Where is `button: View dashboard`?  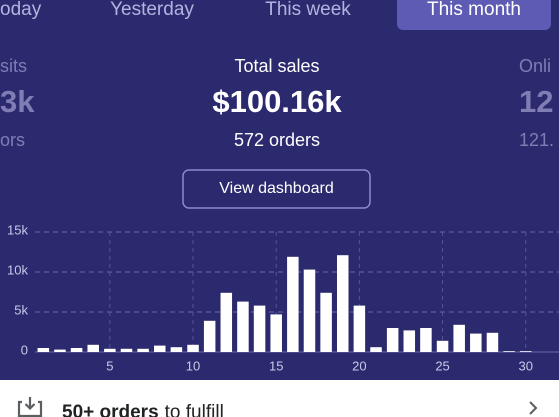 button: View dashboard is located at coordinates (276, 189).